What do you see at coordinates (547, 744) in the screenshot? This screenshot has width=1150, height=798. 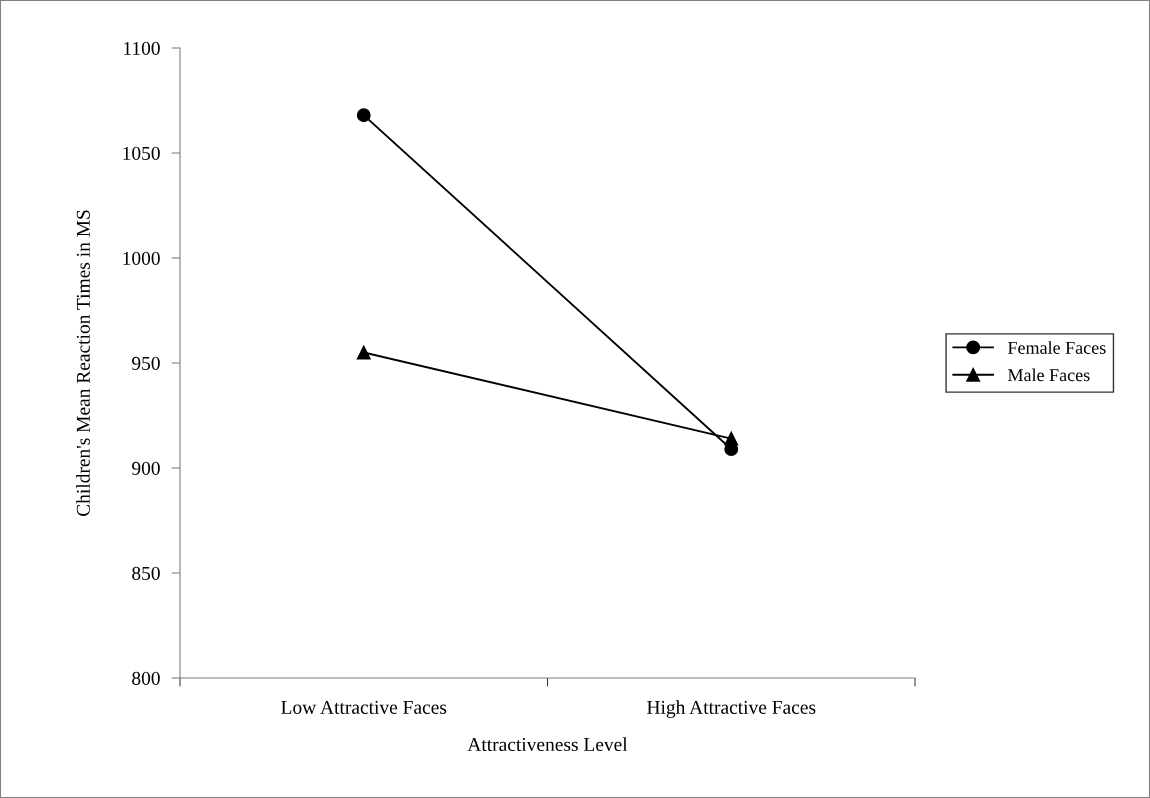 I see `x-axis-title: Attractiveness Level` at bounding box center [547, 744].